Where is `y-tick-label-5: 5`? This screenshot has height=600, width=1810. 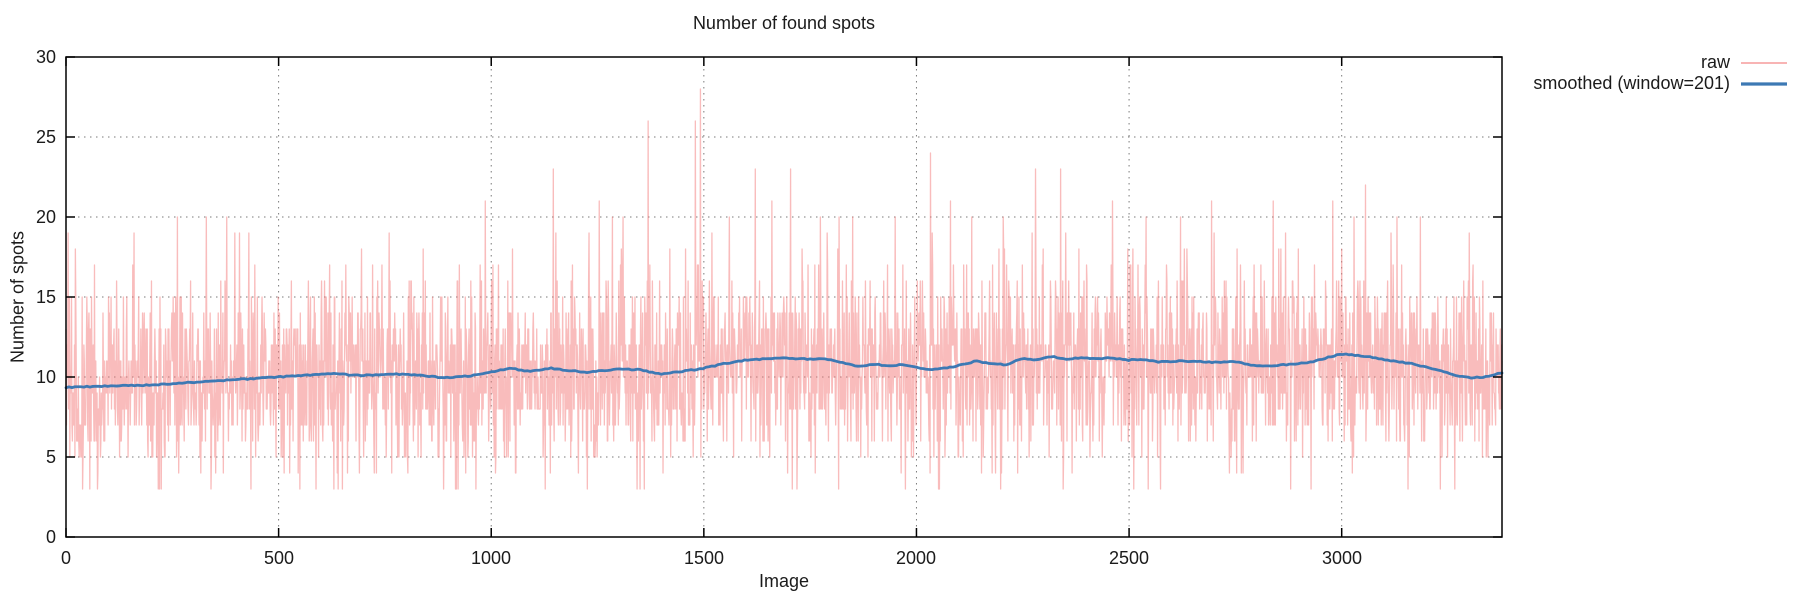
y-tick-label-5: 5 is located at coordinates (50, 457).